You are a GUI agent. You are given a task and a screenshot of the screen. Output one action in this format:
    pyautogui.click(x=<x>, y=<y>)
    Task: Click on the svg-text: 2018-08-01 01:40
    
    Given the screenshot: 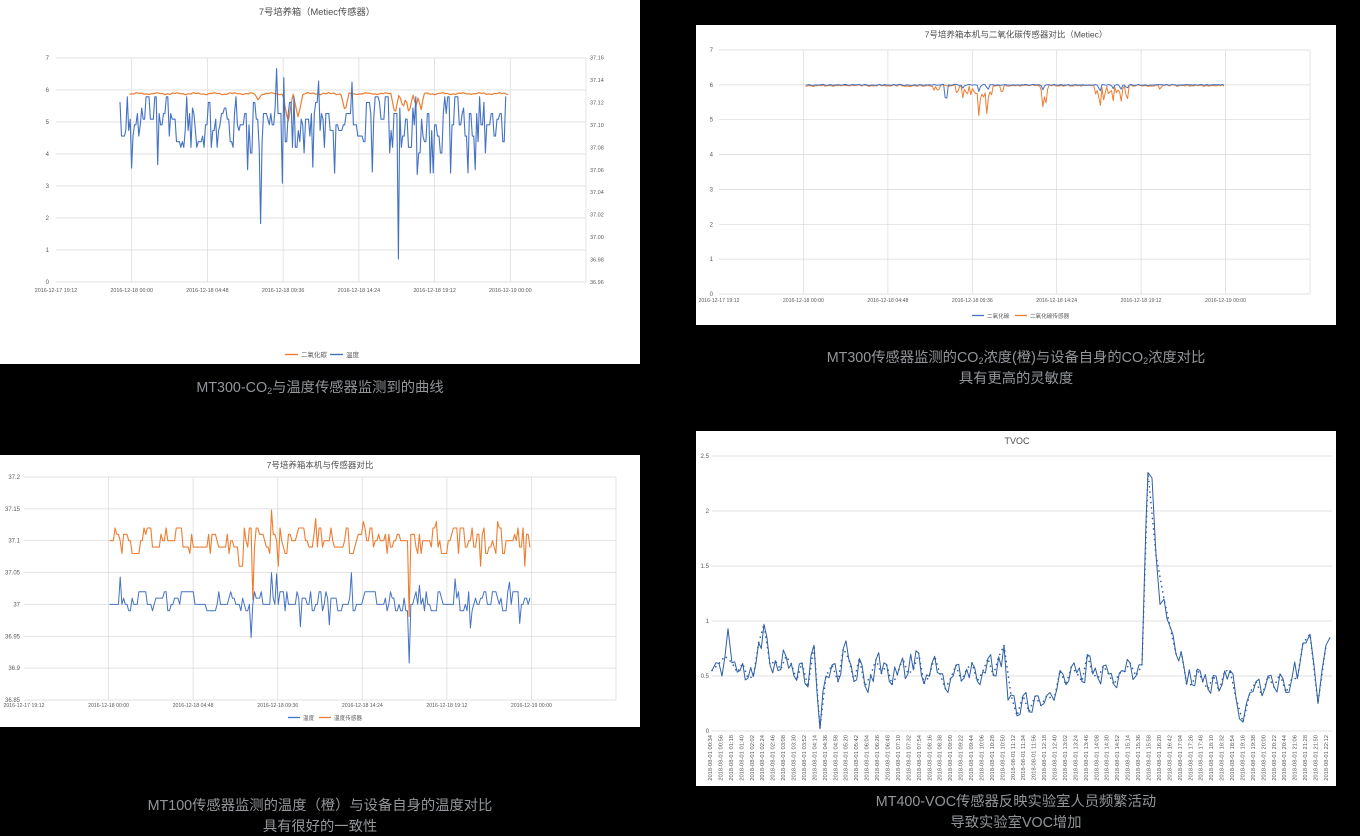 What is the action you would take?
    pyautogui.click(x=742, y=758)
    